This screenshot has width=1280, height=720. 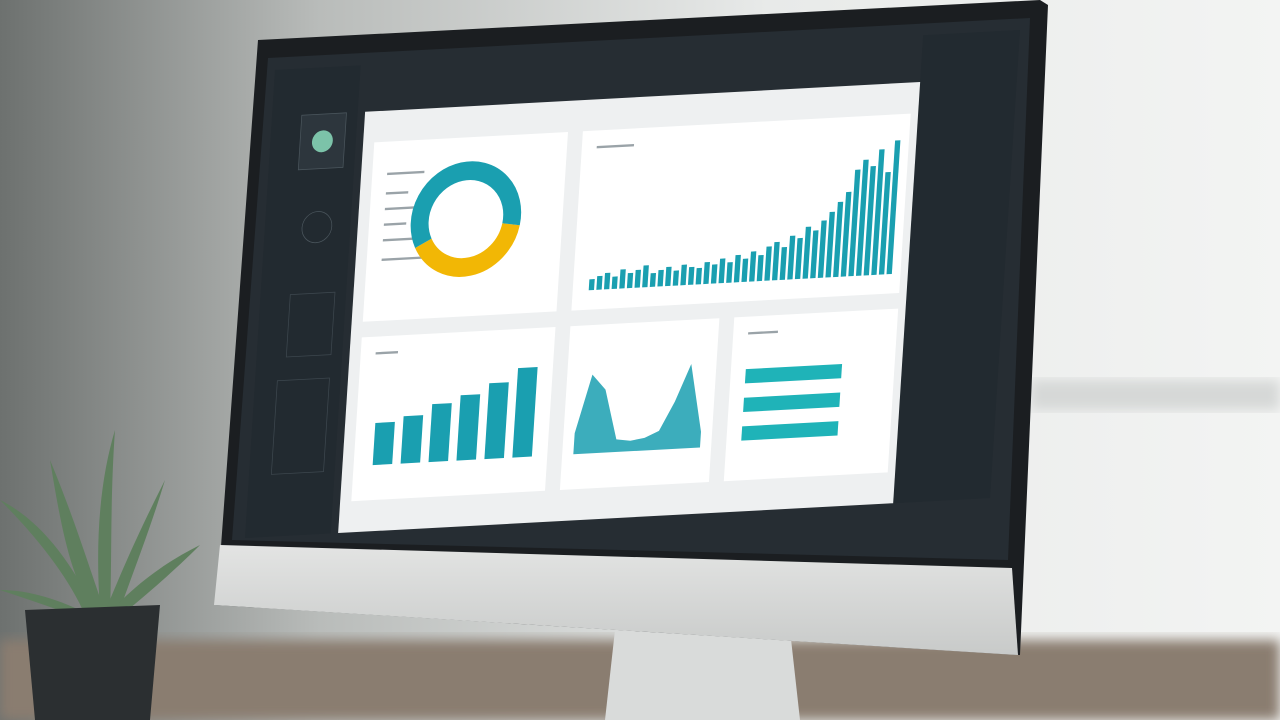 I want to click on window-frame, so click(x=1155, y=395).